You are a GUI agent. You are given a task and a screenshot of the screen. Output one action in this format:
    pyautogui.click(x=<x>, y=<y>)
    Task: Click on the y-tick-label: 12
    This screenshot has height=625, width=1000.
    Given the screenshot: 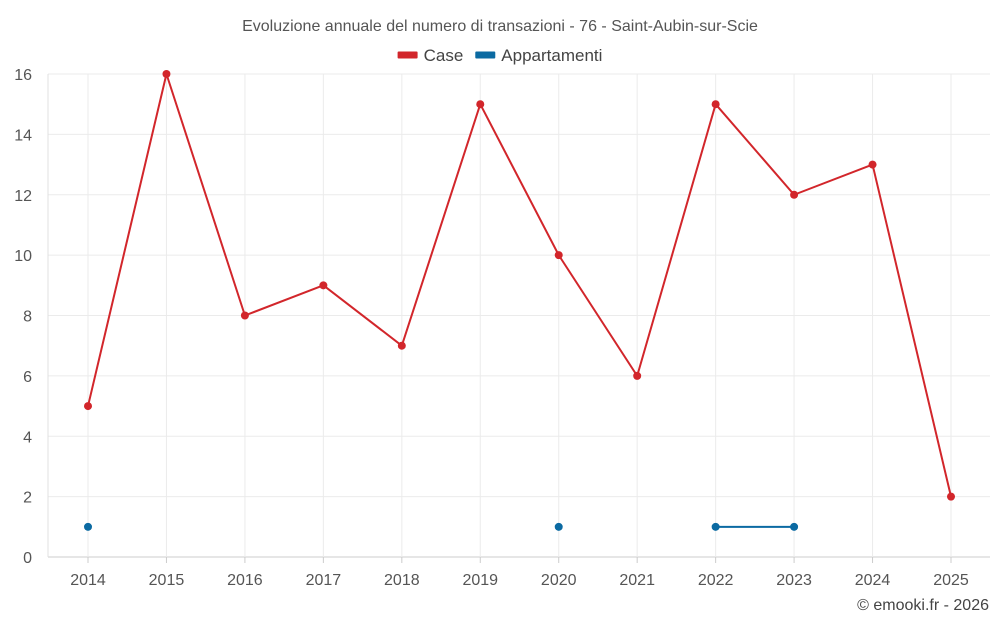 What is the action you would take?
    pyautogui.click(x=23, y=196)
    